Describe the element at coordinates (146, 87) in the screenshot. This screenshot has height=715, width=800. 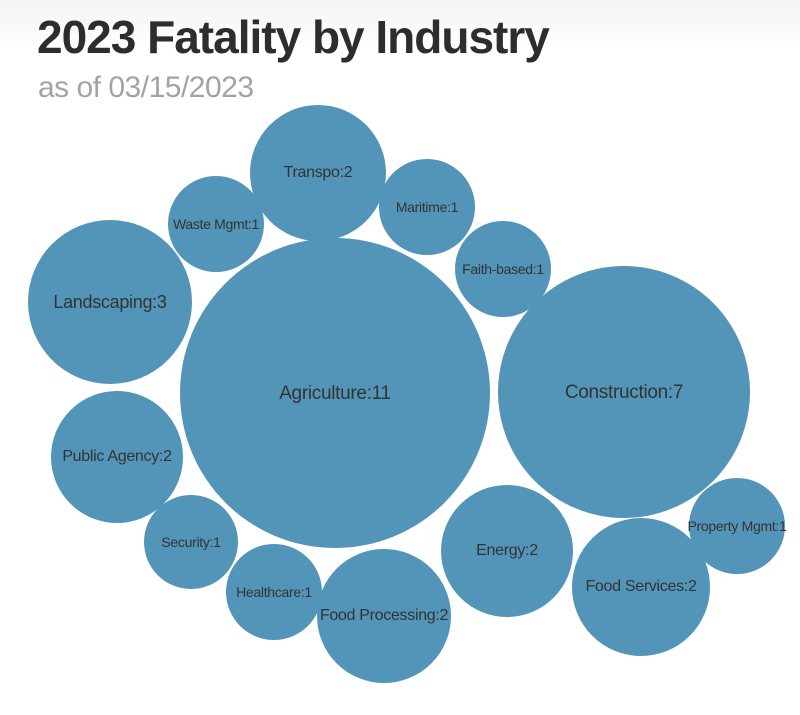
I see `chart-subtitle: as of 03/15/2023` at that location.